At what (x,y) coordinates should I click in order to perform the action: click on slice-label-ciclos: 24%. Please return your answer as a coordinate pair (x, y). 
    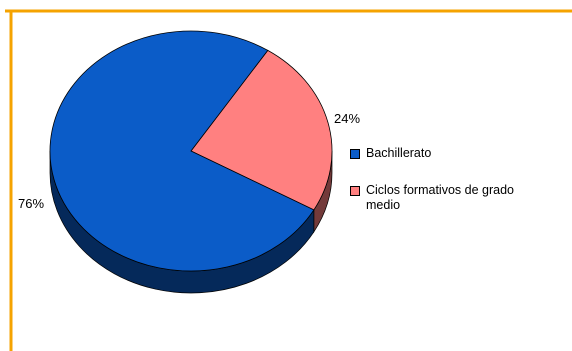
    Looking at the image, I should click on (347, 118).